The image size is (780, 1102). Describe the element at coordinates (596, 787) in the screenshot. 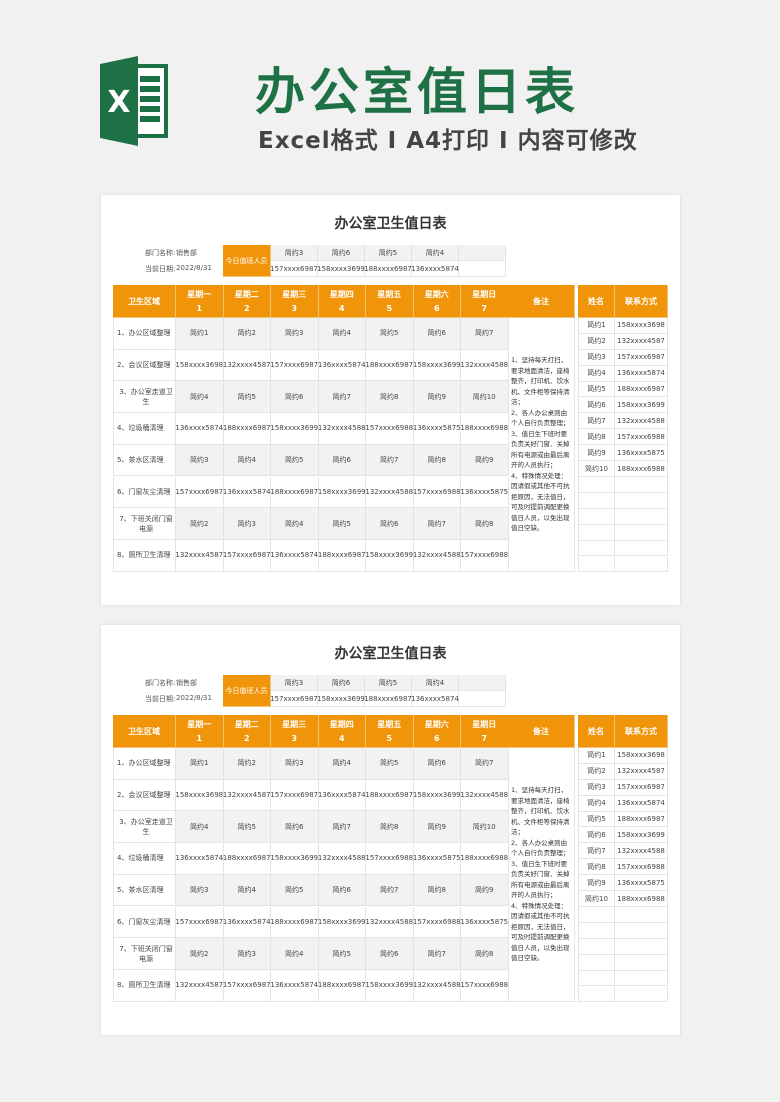

I see `contact-name-cell: 简约3` at that location.